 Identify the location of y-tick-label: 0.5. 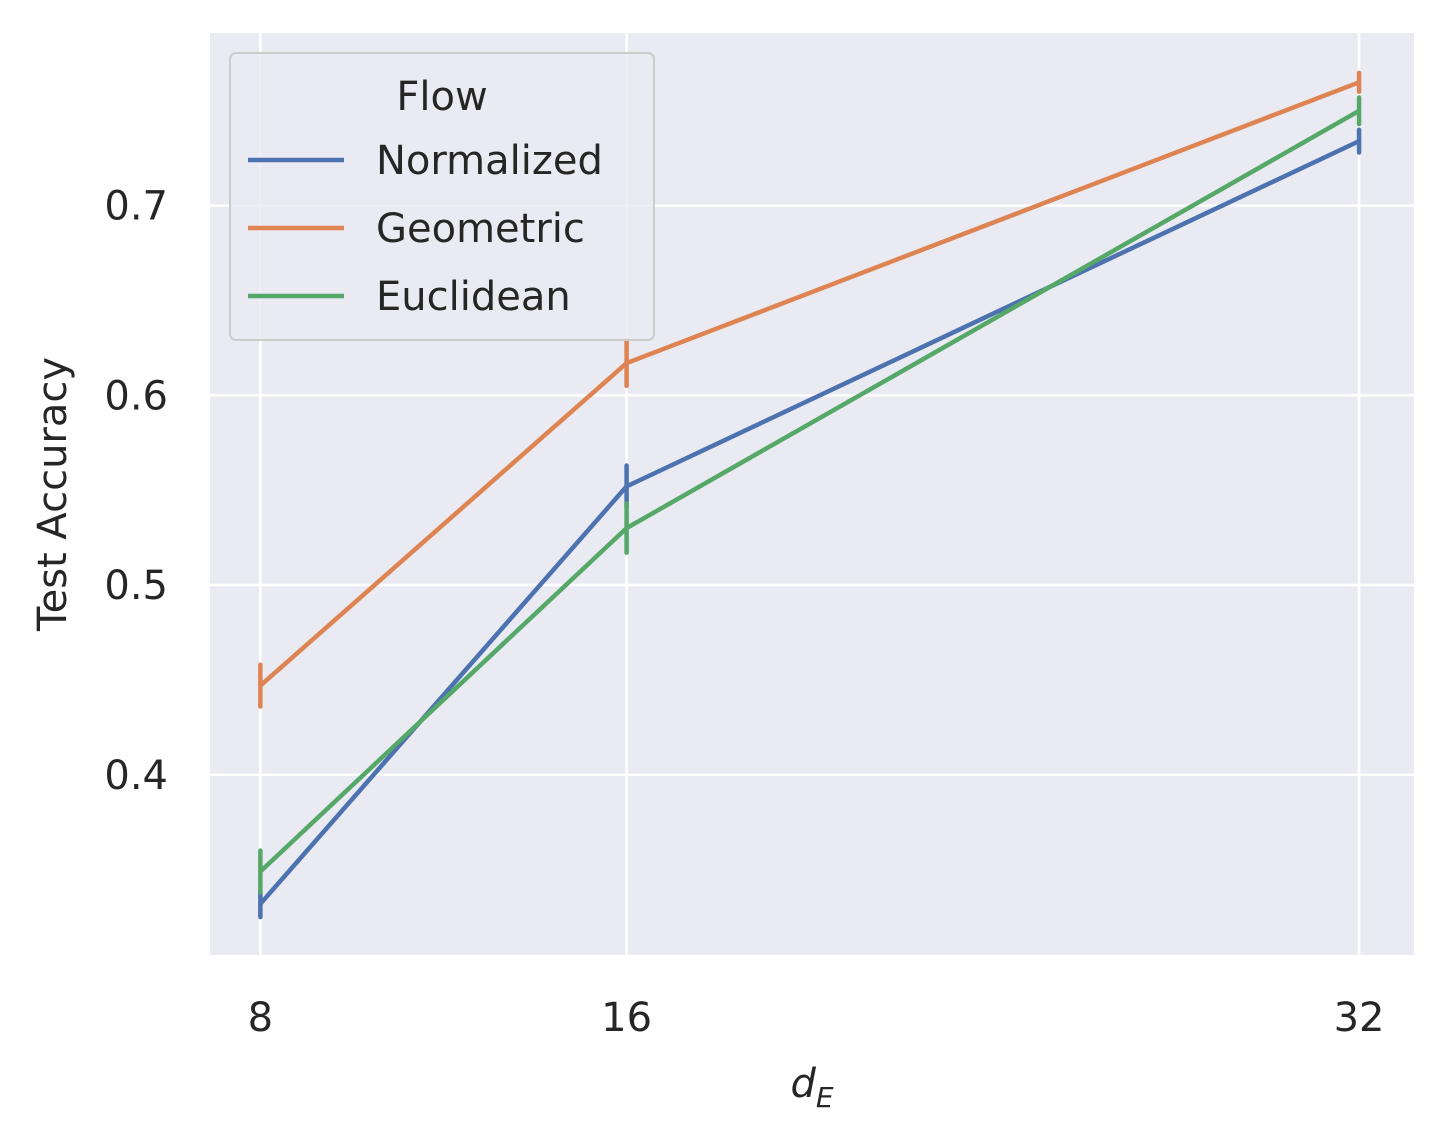
(136, 586).